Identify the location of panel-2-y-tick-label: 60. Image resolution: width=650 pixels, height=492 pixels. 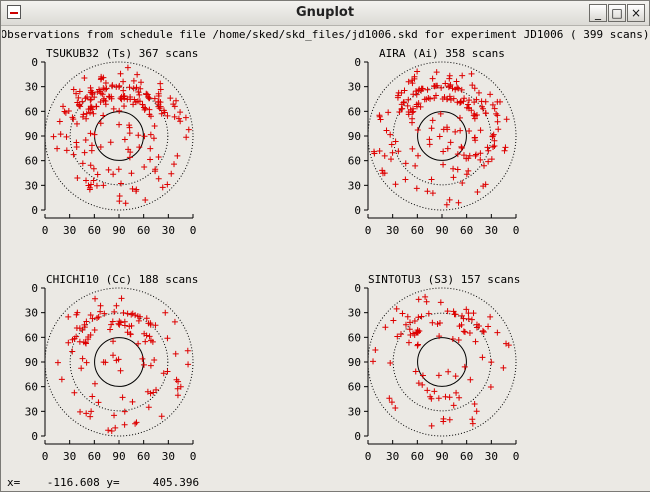
(354, 161).